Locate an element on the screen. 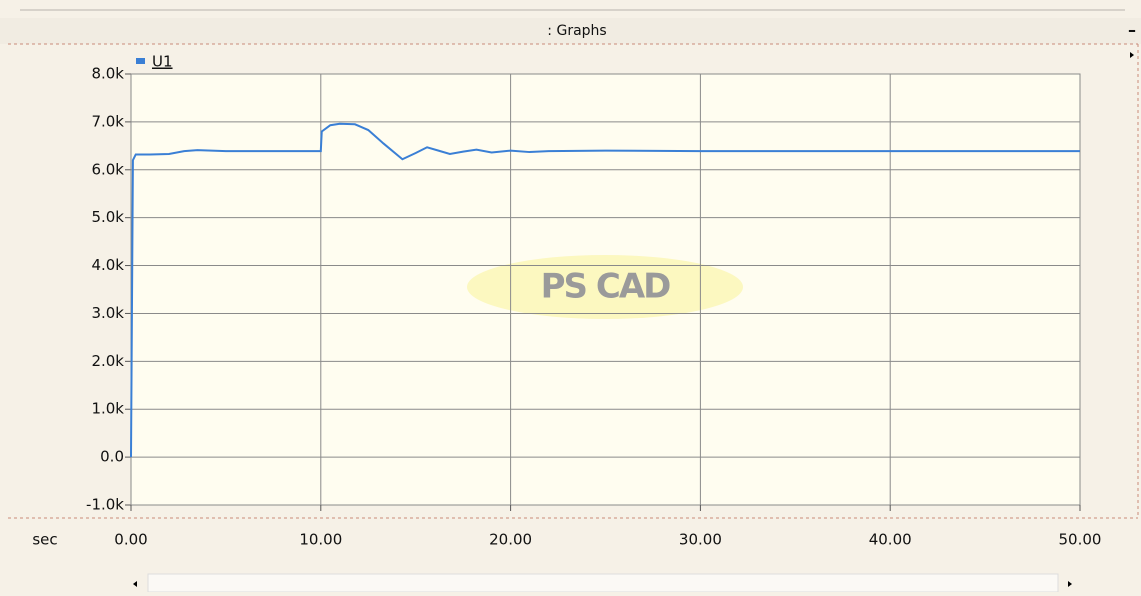 This screenshot has width=1141, height=596. title-bar is located at coordinates (570, 31).